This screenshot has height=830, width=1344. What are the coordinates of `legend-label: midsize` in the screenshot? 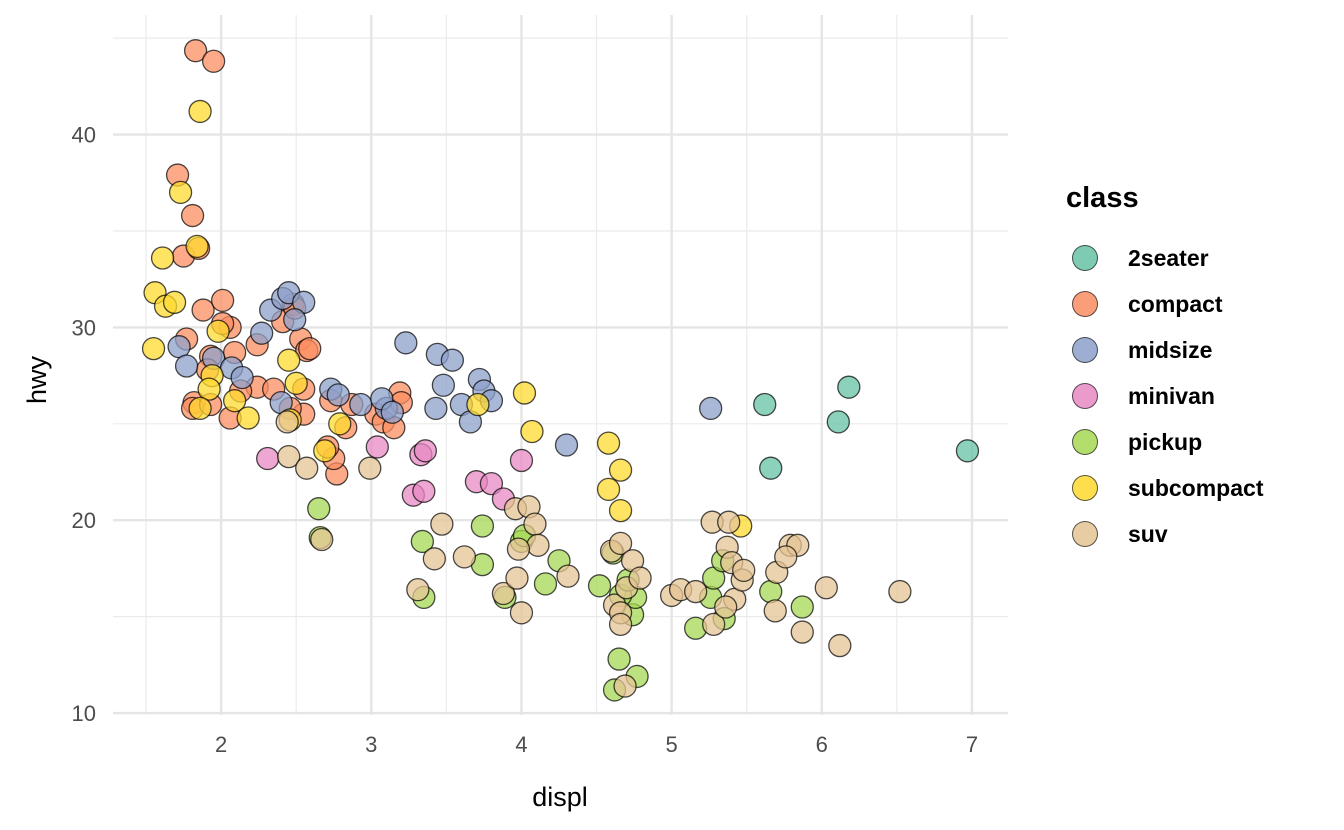 It's located at (1170, 349).